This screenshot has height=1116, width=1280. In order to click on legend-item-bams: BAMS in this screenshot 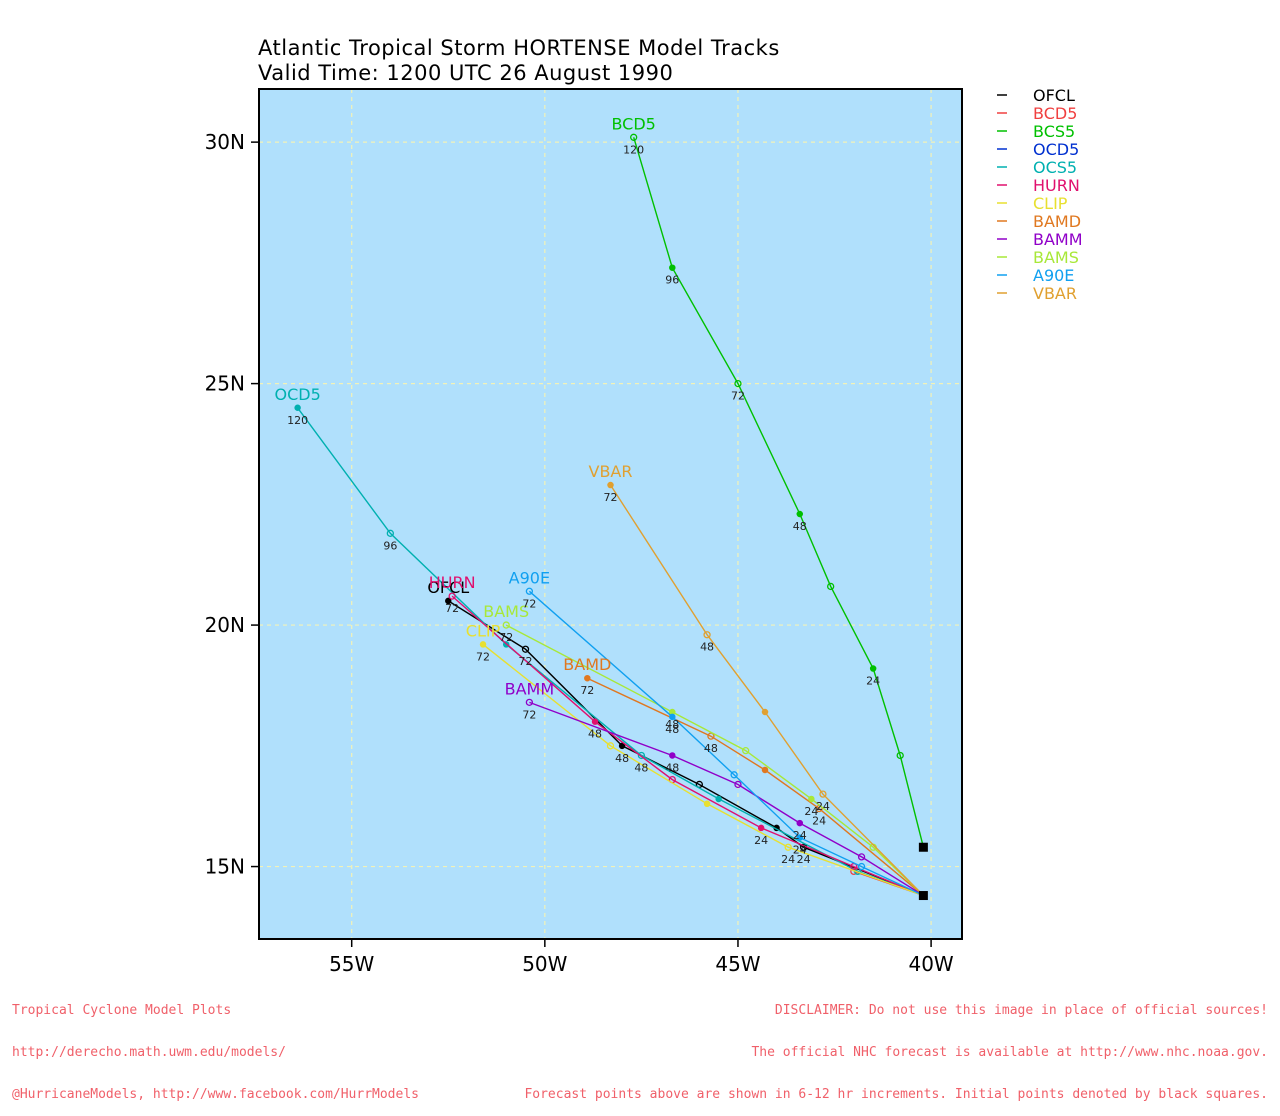, I will do `click(1038, 257)`.